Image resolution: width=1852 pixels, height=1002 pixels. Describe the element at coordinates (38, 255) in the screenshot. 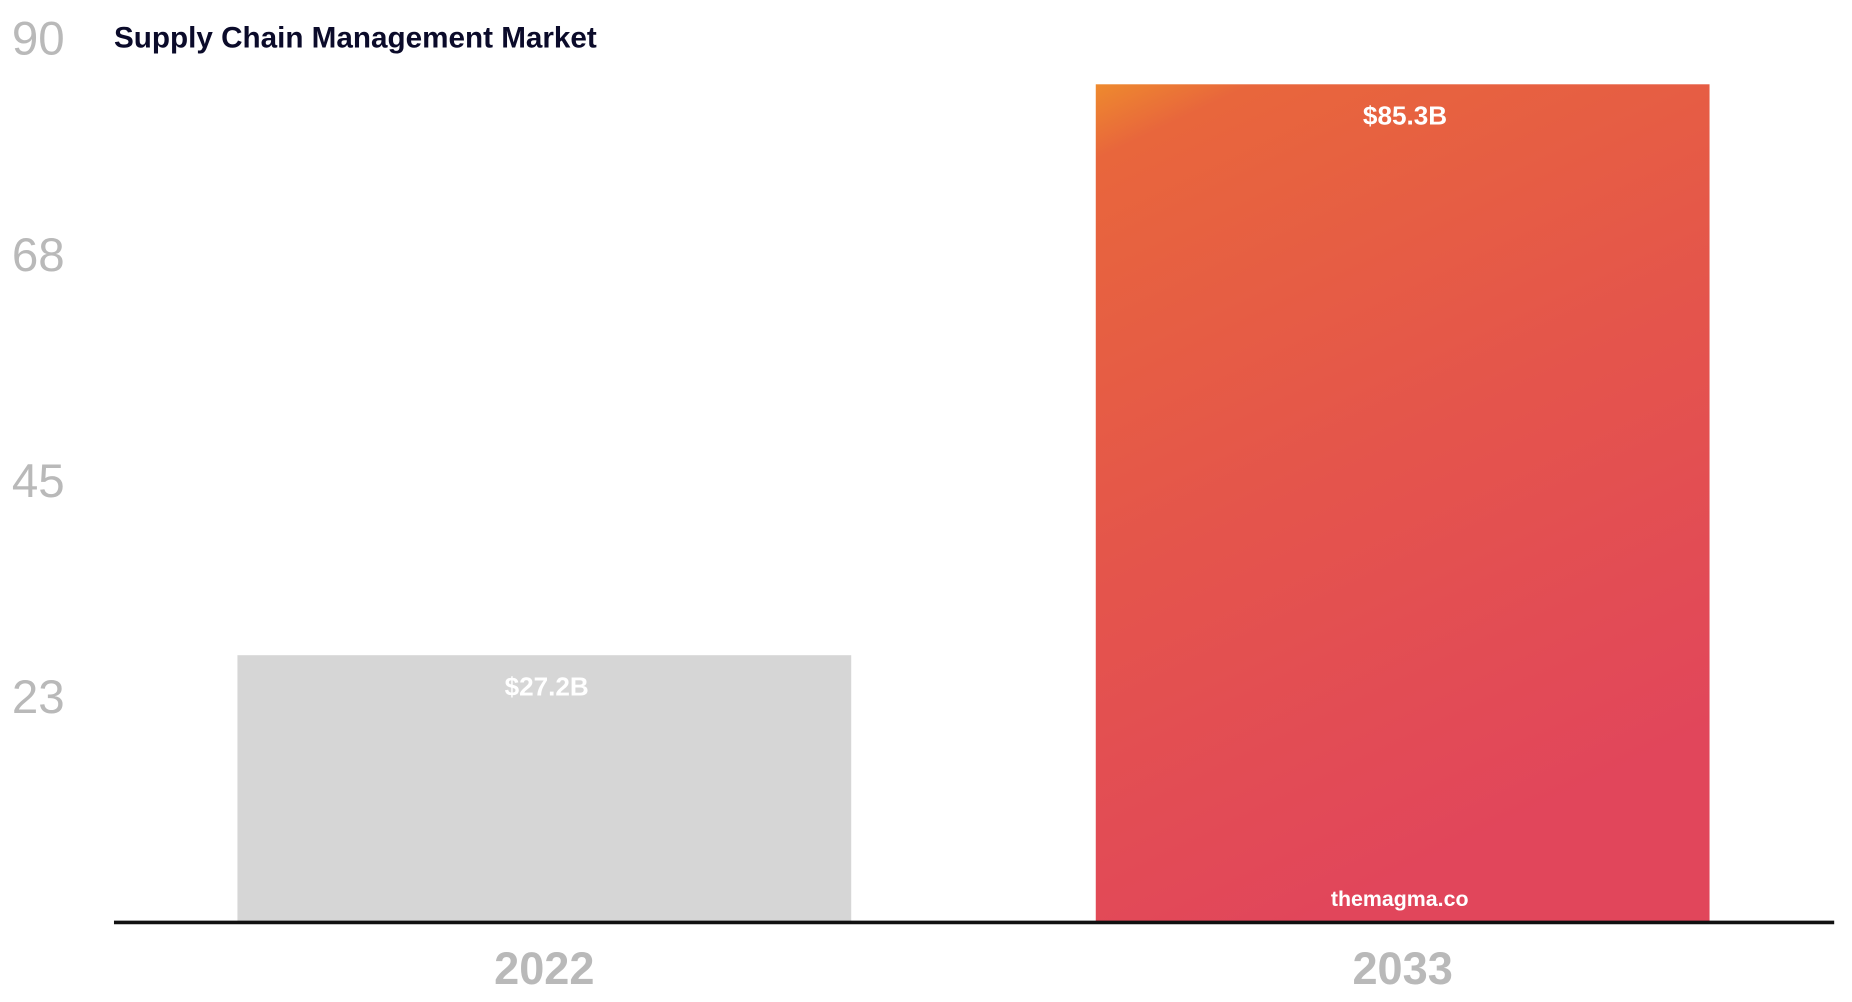

I see `y-tick-label: 68` at that location.